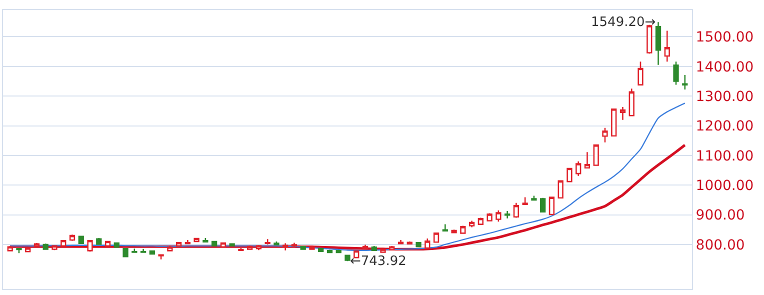 The width and height of the screenshot is (764, 295). Describe the element at coordinates (725, 96) in the screenshot. I see `y-tick-label: 1300.00` at that location.